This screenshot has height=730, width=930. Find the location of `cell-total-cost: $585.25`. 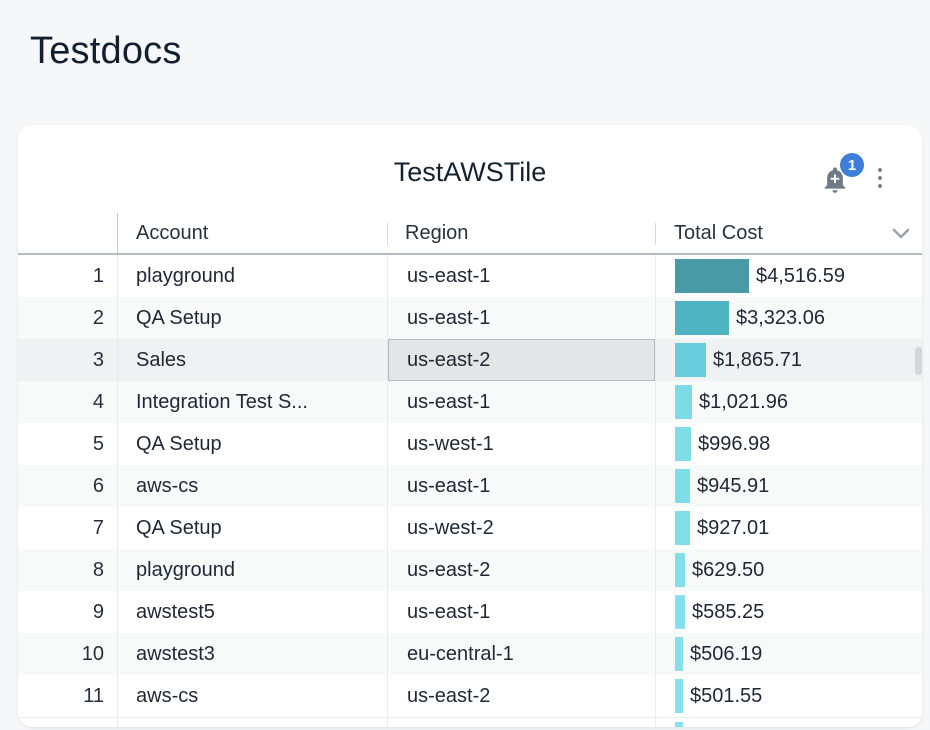

cell-total-cost: $585.25 is located at coordinates (788, 612).